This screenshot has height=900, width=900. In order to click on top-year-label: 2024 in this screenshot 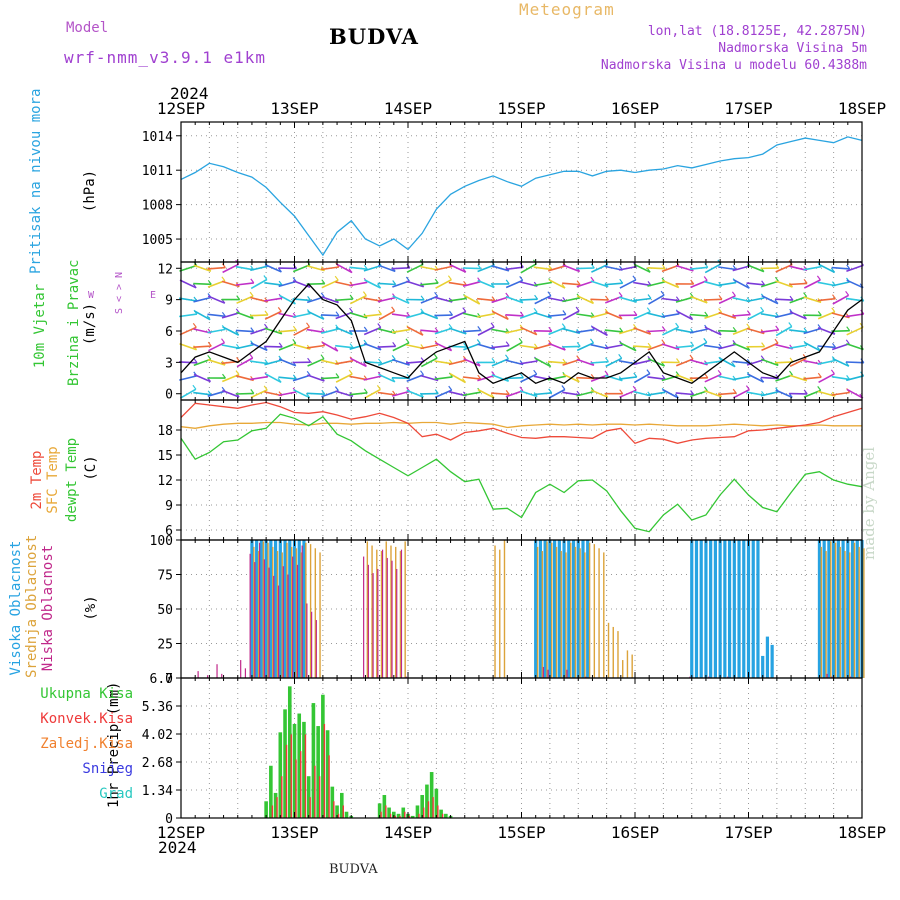, I will do `click(189, 93)`.